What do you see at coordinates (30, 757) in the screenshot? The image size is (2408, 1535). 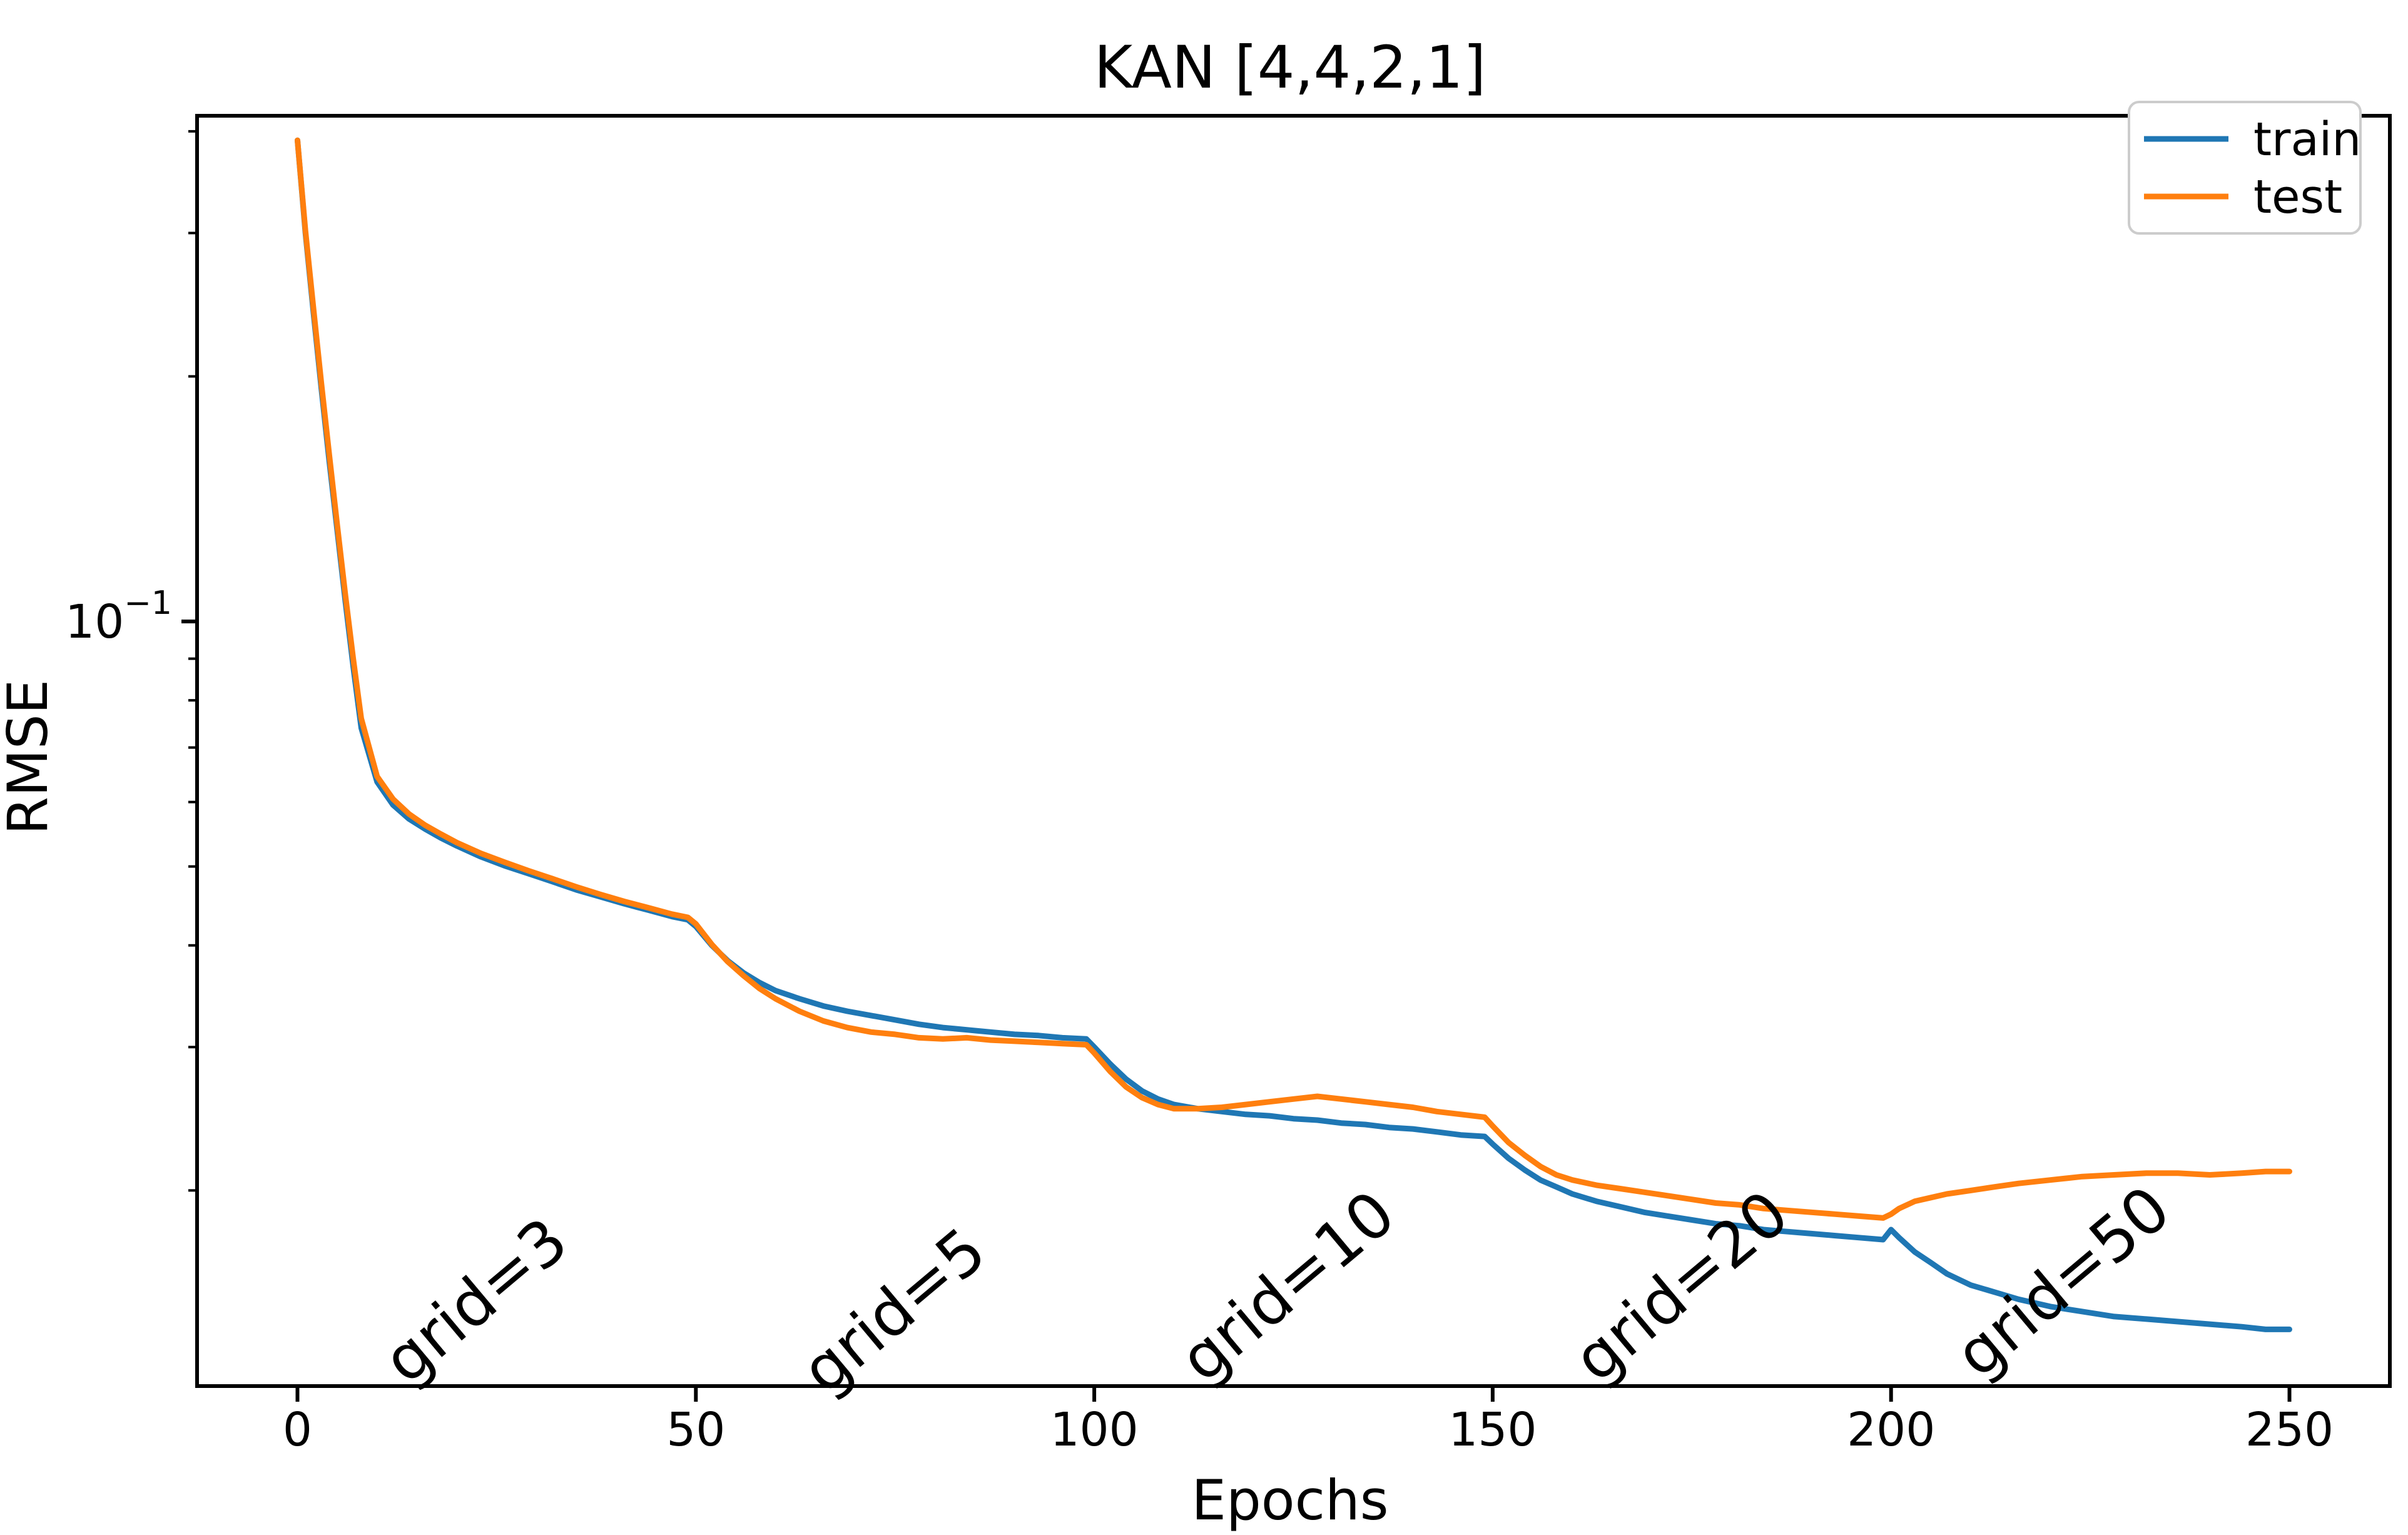 I see `y-axis-label: RMSE` at bounding box center [30, 757].